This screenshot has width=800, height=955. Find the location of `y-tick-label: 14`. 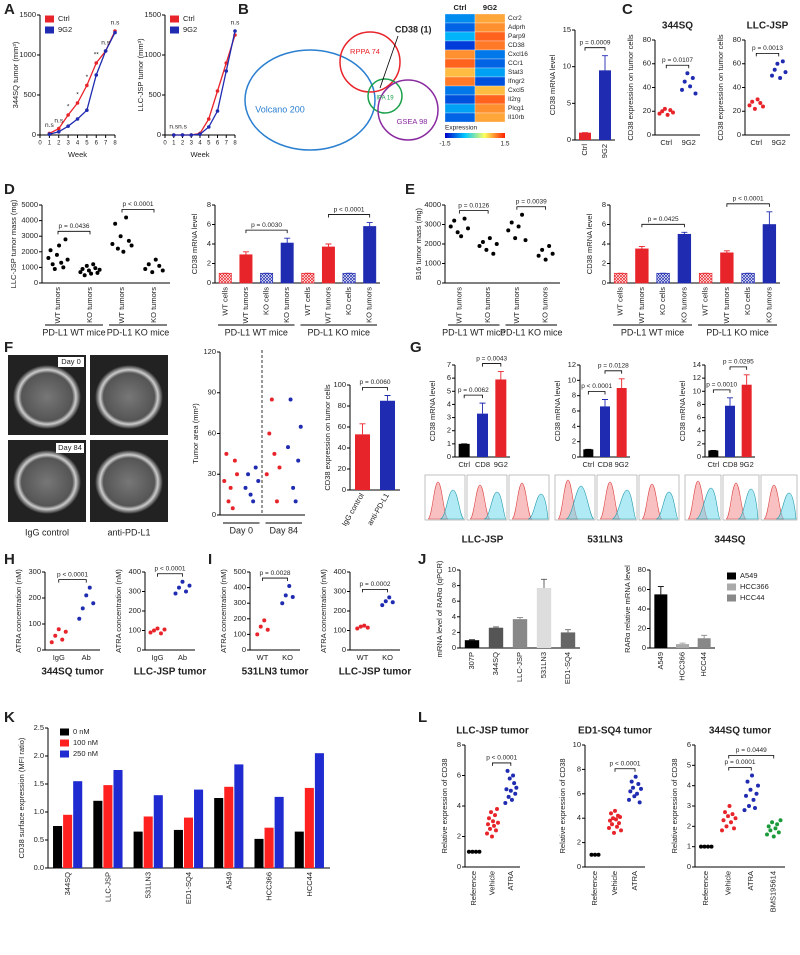

y-tick-label: 14 is located at coordinates (697, 364).